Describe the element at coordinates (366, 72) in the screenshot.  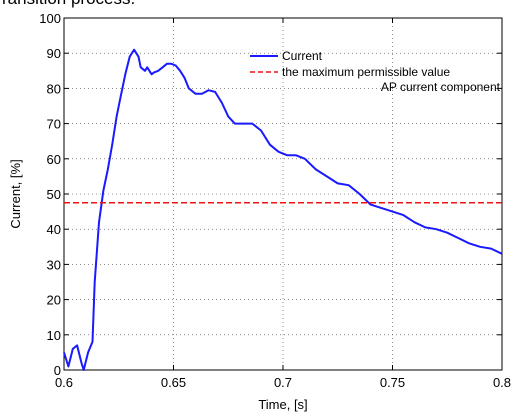
I see `legend-label-max-permissible: the maximum permissible value` at that location.